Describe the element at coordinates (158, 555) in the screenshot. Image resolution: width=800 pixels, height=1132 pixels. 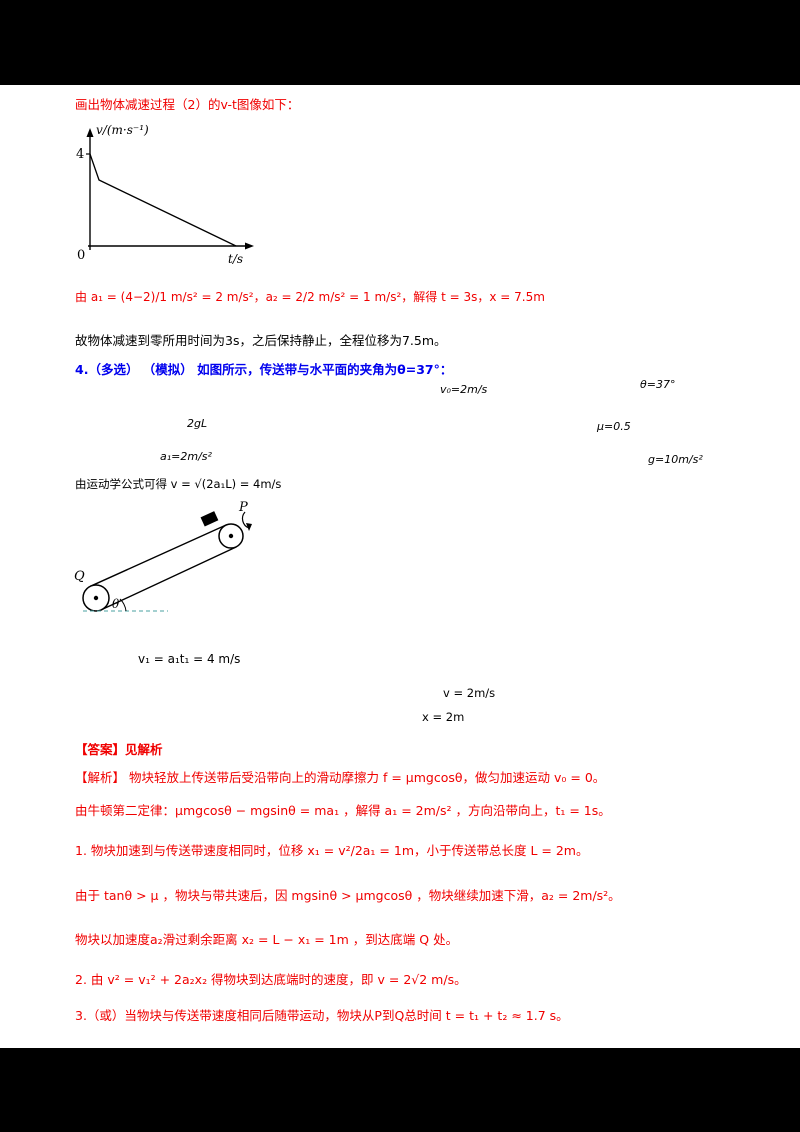
I see `belt-upper-line` at that location.